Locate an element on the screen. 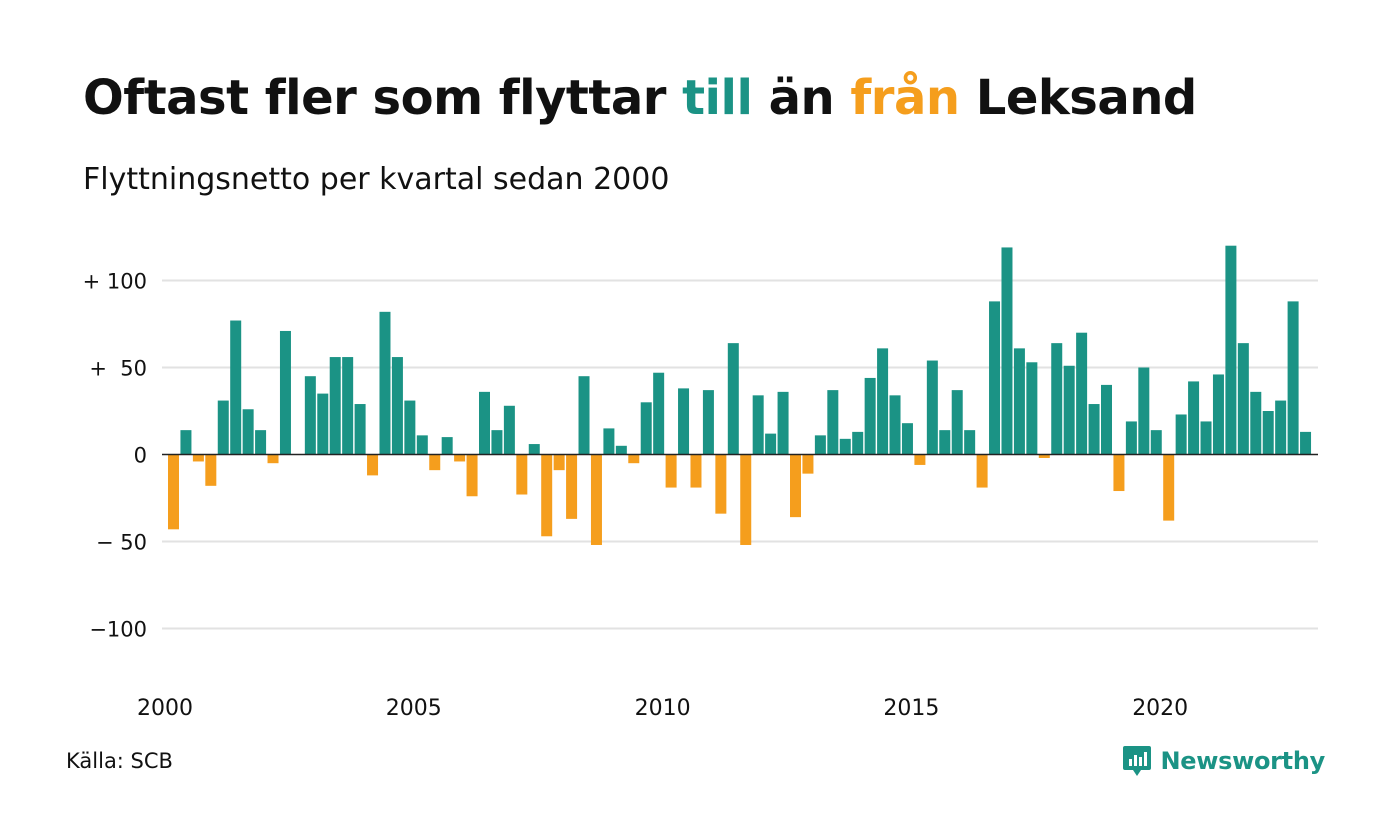  title-part-2: än is located at coordinates (801, 98).